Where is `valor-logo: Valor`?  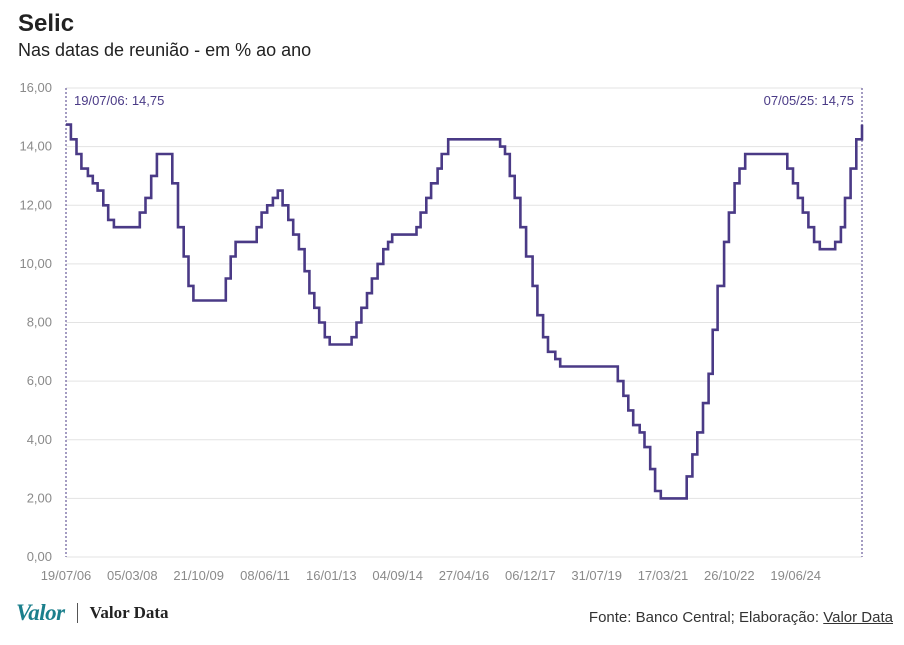 valor-logo: Valor is located at coordinates (40, 612).